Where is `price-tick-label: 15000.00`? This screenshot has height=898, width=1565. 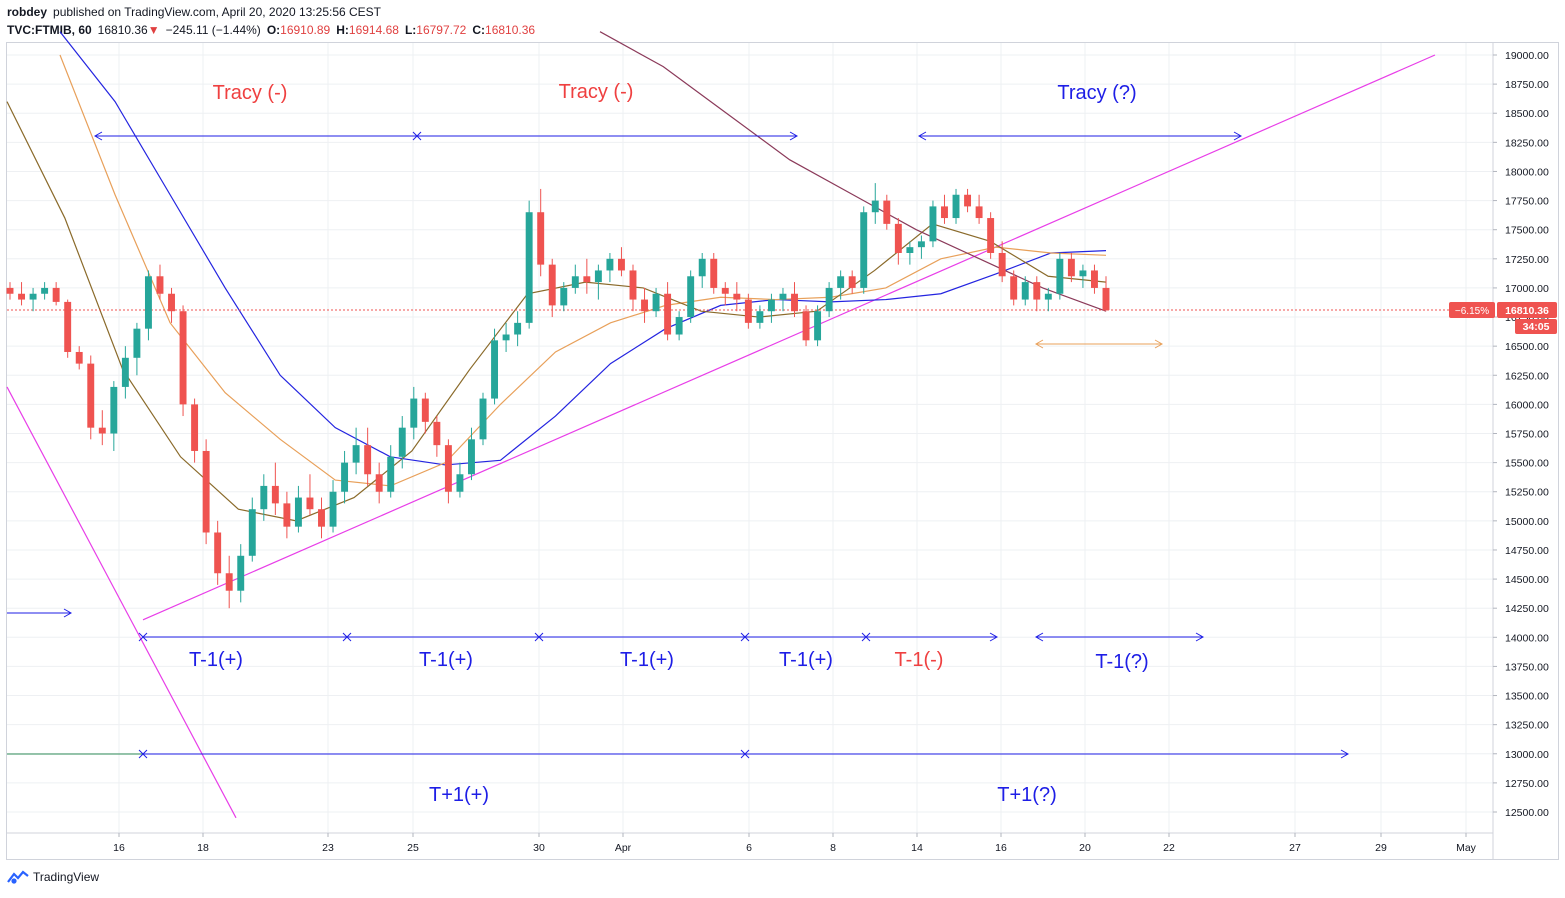 price-tick-label: 15000.00 is located at coordinates (1527, 522).